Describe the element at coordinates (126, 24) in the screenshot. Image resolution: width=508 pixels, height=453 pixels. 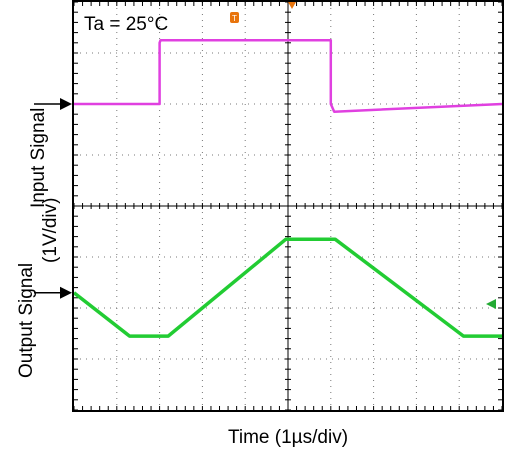
I see `temperature-annotation: Ta = 25°C` at that location.